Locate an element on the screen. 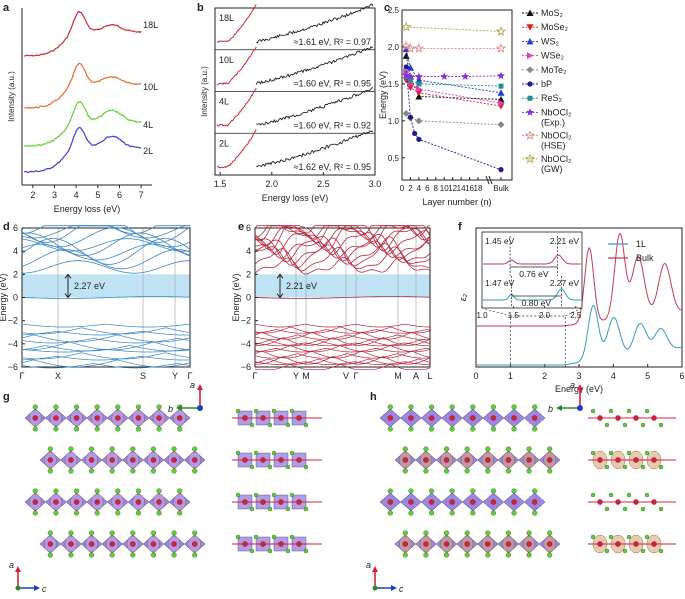  data-point-NbOCl2_GW is located at coordinates (501, 30).